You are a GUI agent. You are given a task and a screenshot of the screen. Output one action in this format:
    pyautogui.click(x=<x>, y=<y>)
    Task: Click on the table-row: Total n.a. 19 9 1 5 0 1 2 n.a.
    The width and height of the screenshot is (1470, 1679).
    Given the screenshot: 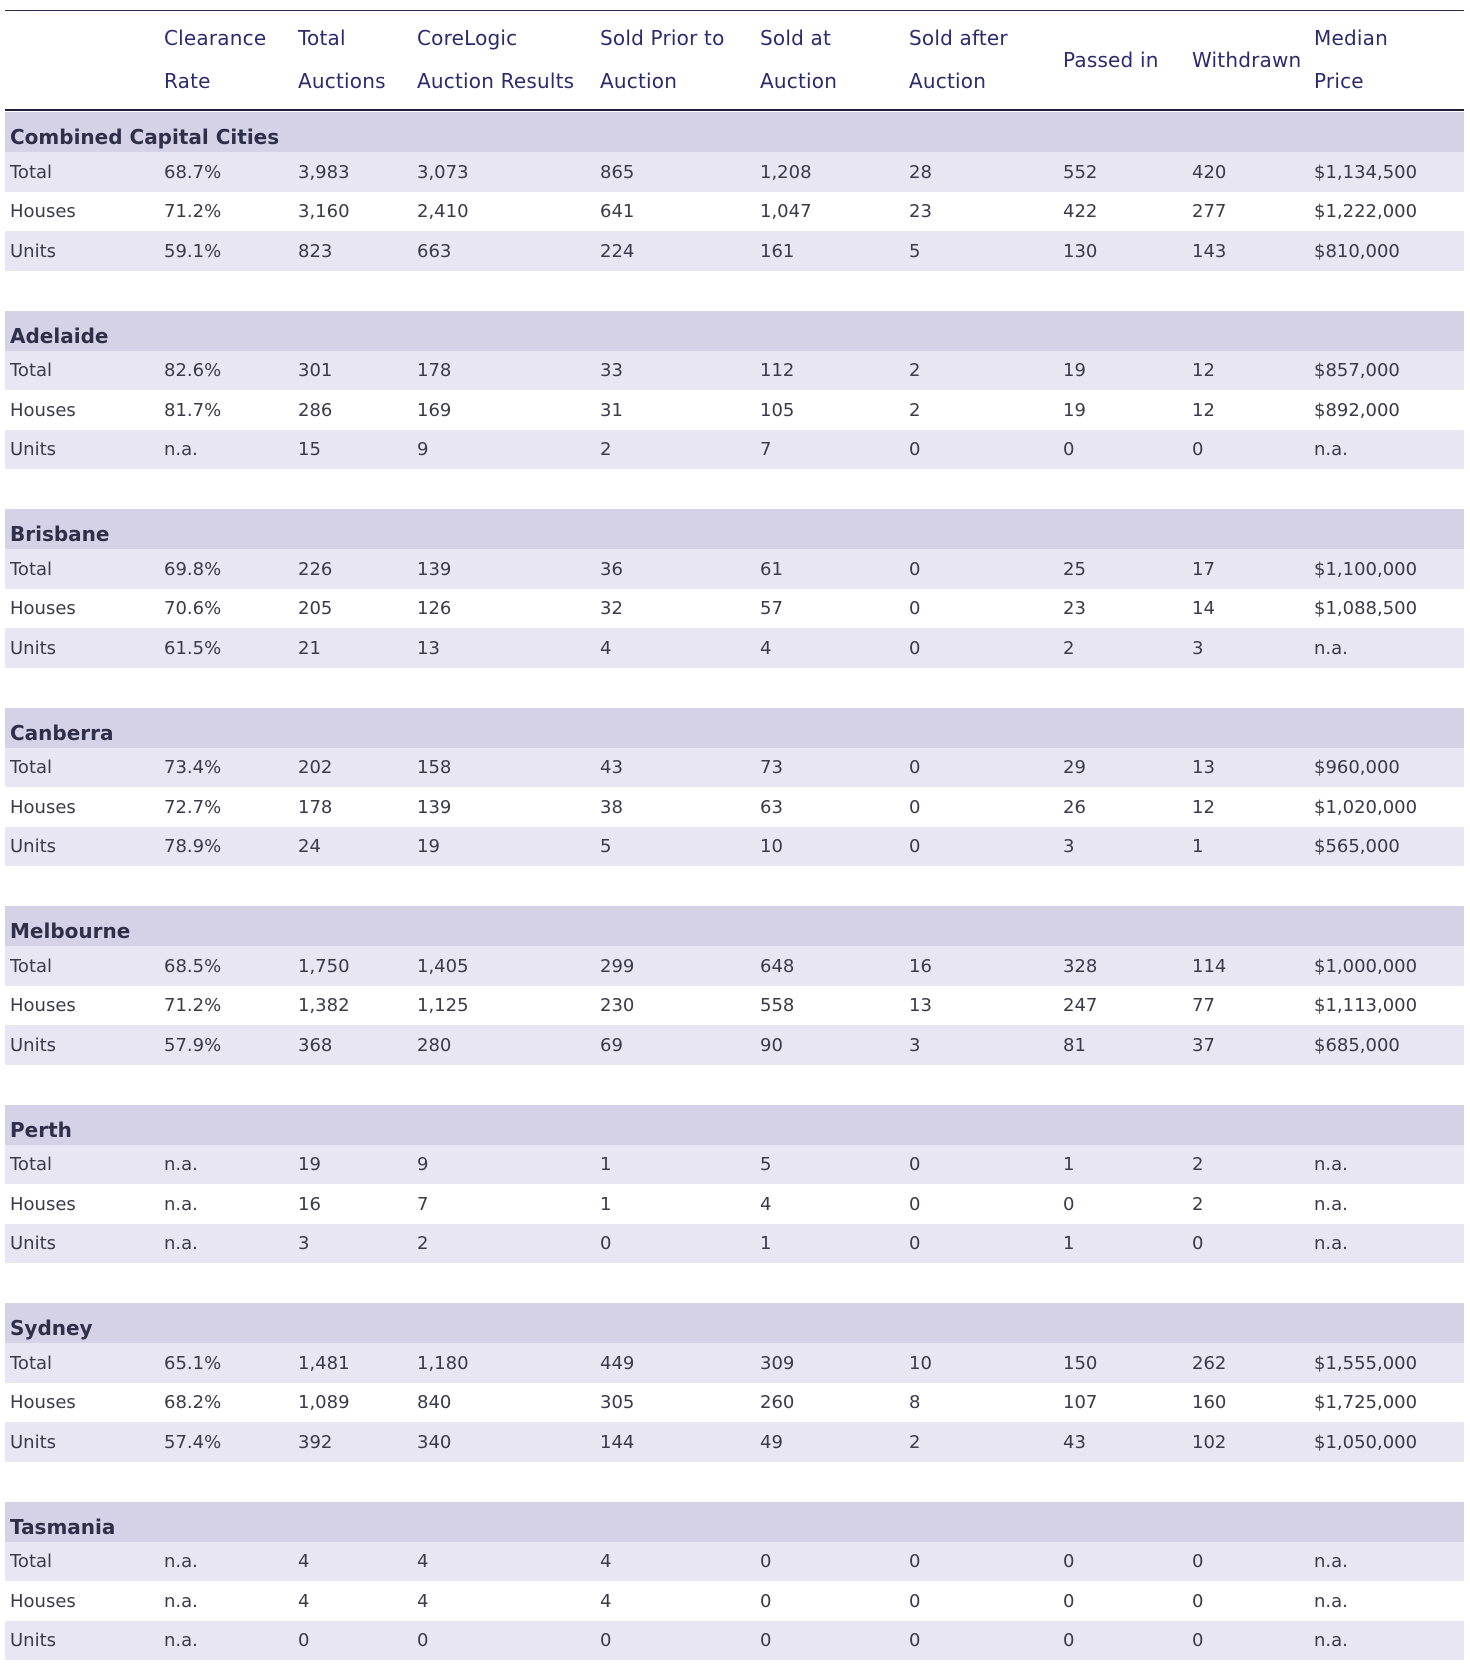 What is the action you would take?
    pyautogui.click(x=734, y=1164)
    